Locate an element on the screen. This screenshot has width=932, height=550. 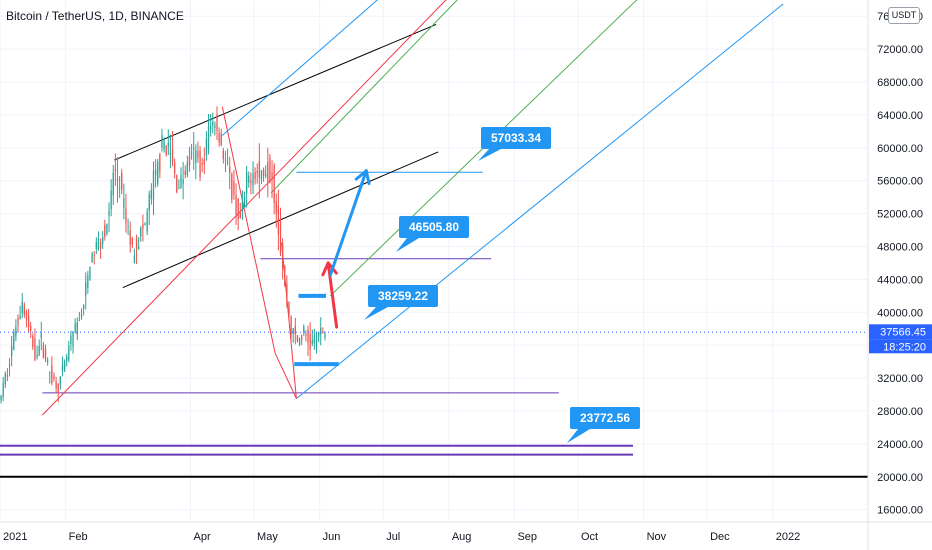
time-axis-background is located at coordinates (466, 536).